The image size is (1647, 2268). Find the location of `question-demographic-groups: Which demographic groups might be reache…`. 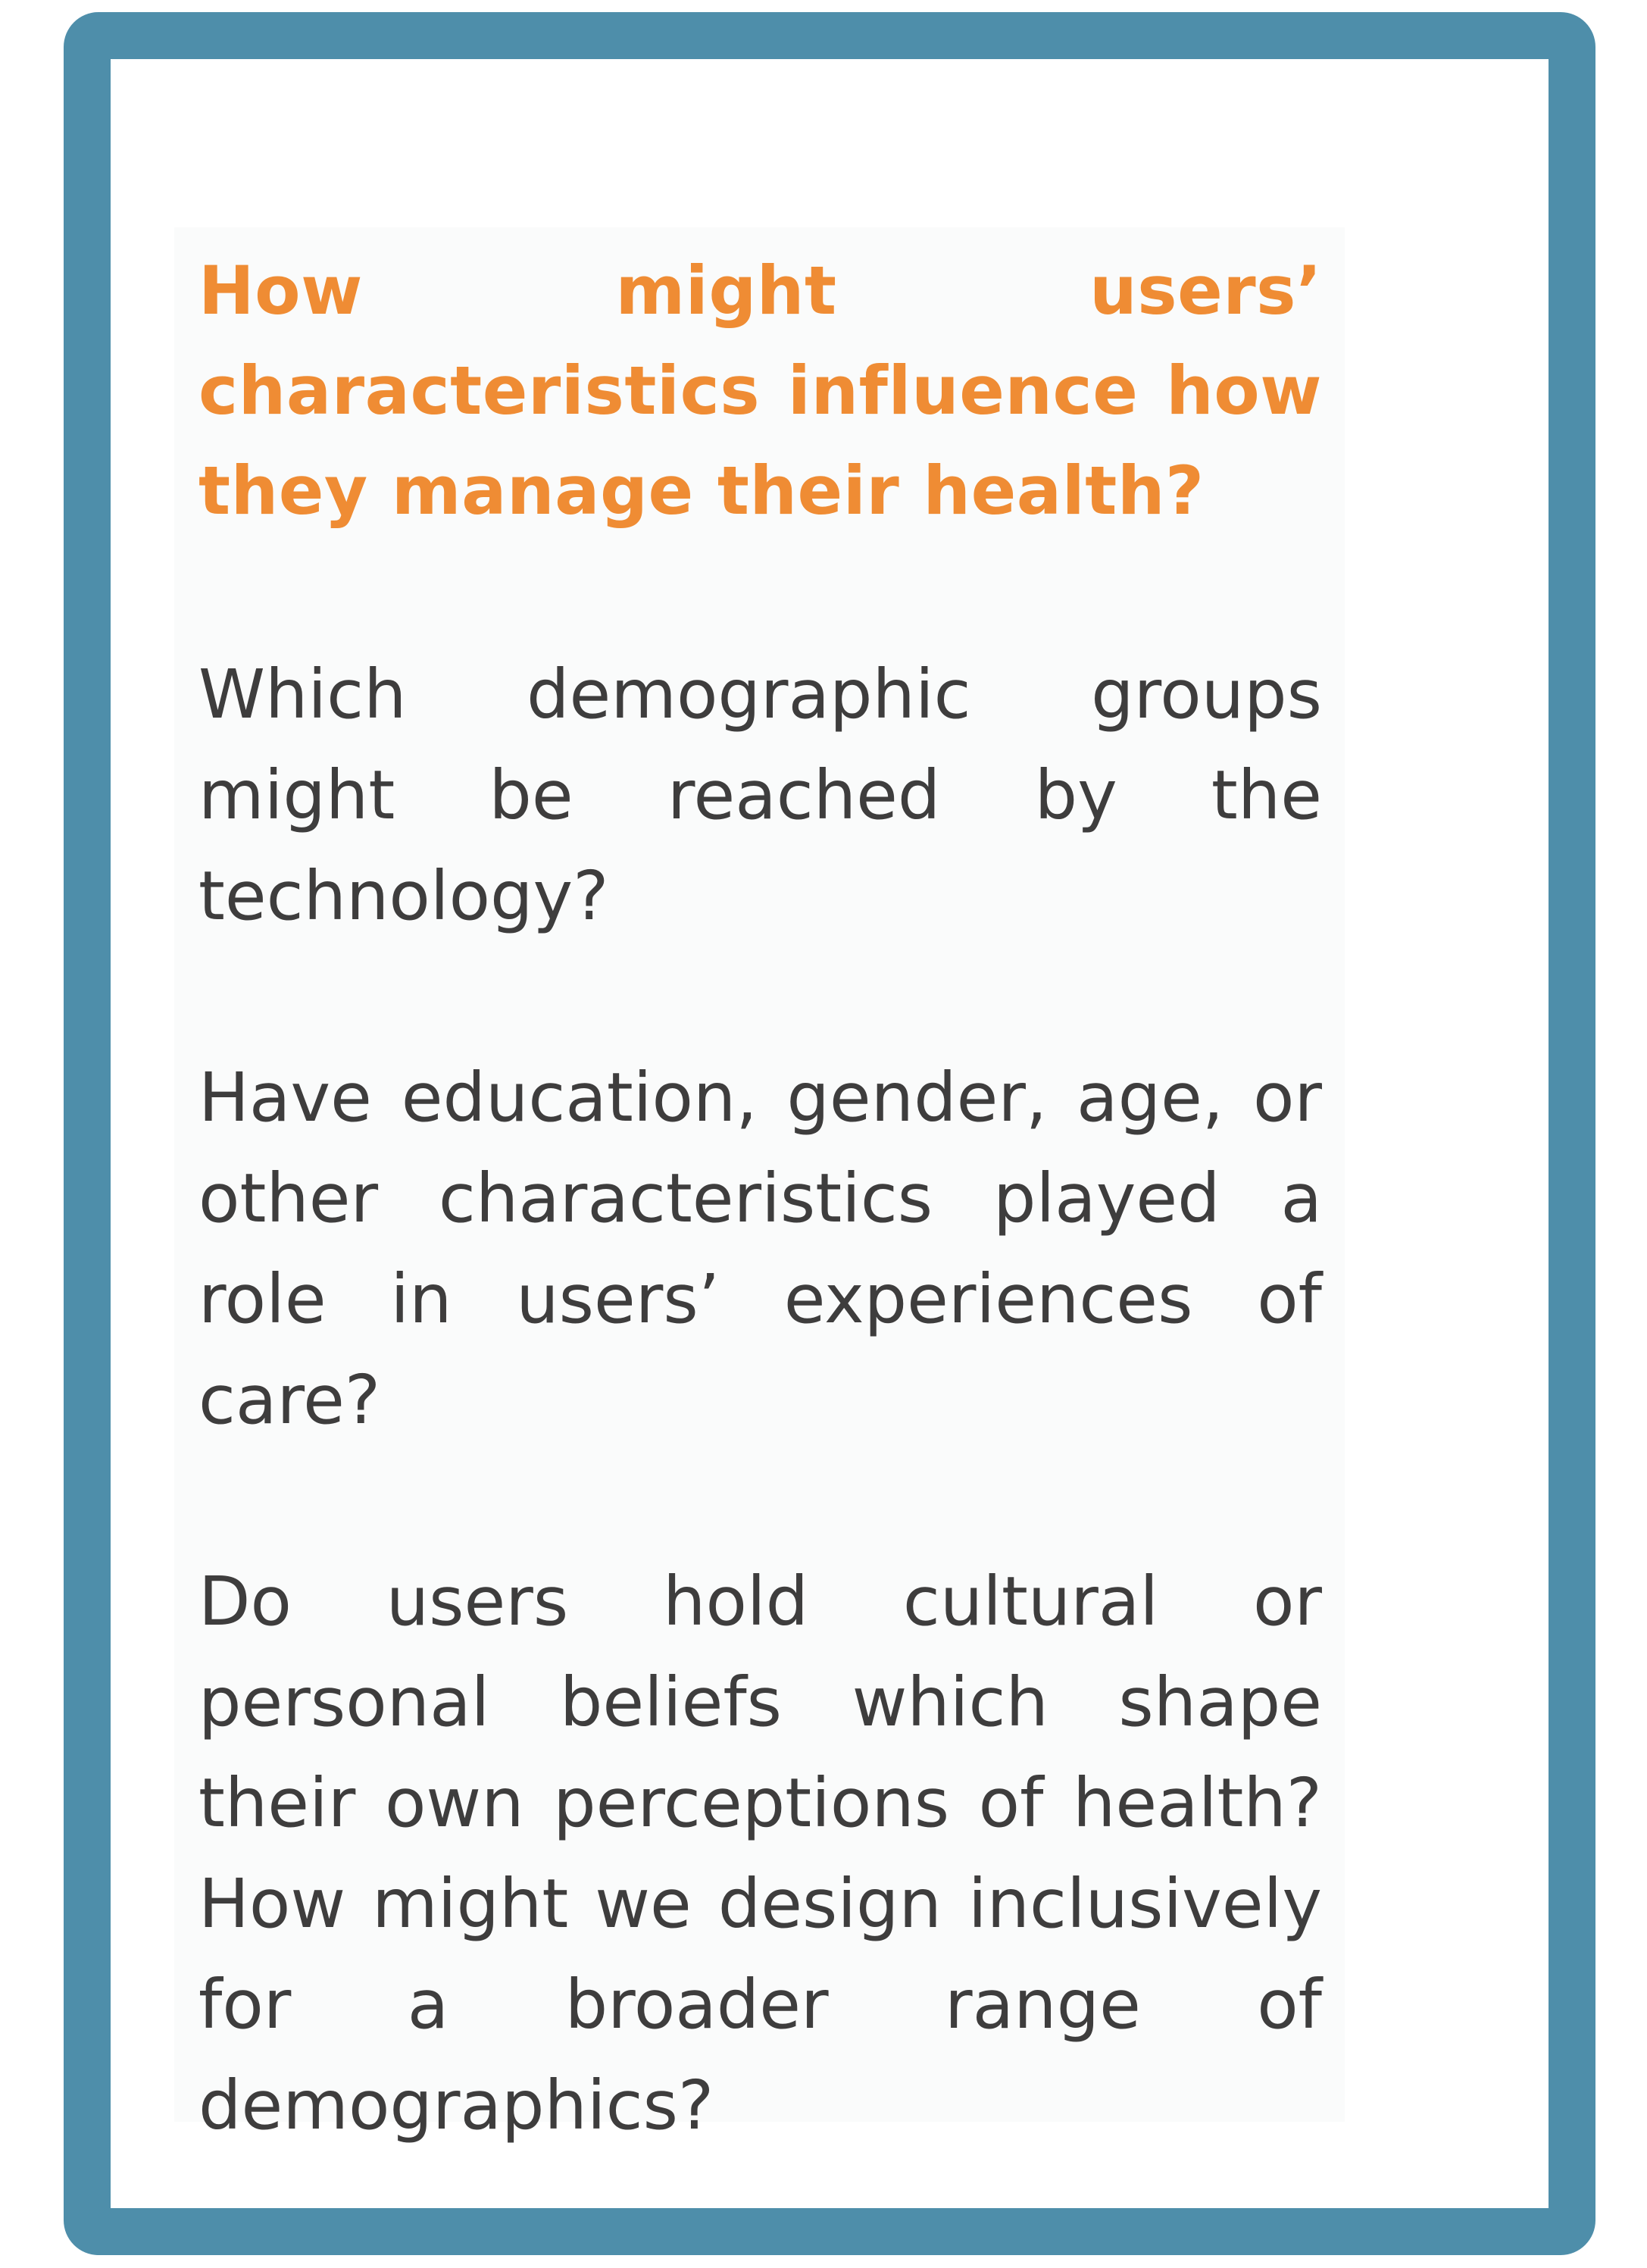

question-demographic-groups: Which demographic groups might be reache… is located at coordinates (760, 795).